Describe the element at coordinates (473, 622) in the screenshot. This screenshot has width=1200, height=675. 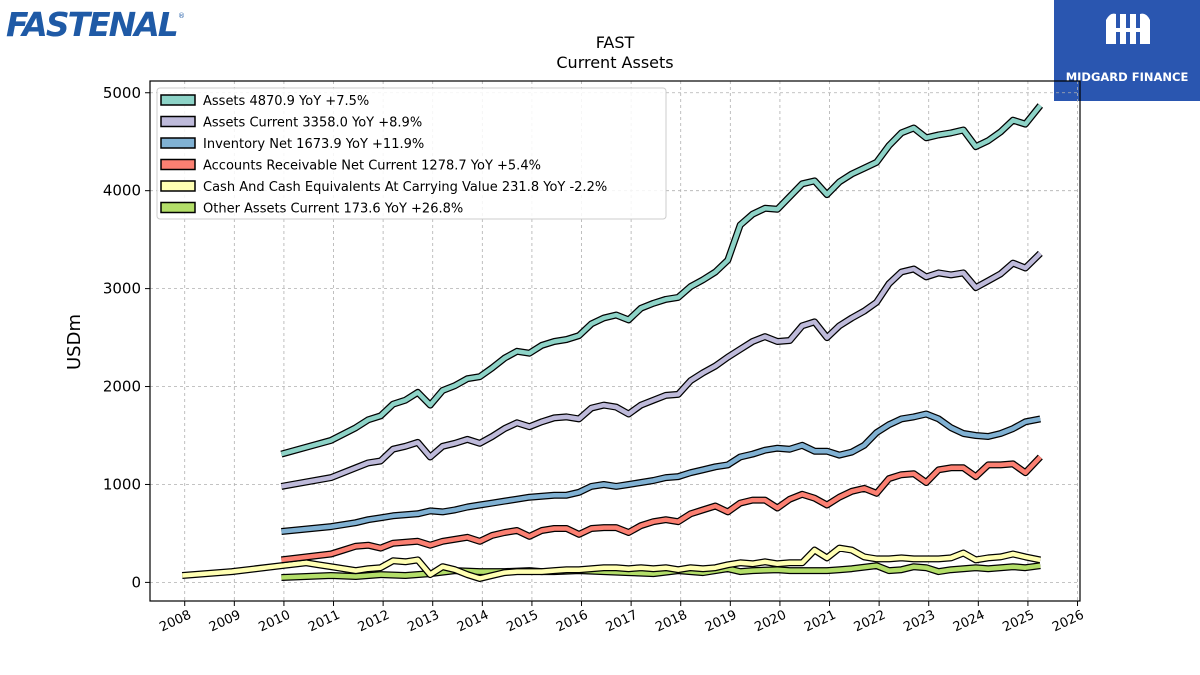
I see `x-tick-label: 2014` at that location.